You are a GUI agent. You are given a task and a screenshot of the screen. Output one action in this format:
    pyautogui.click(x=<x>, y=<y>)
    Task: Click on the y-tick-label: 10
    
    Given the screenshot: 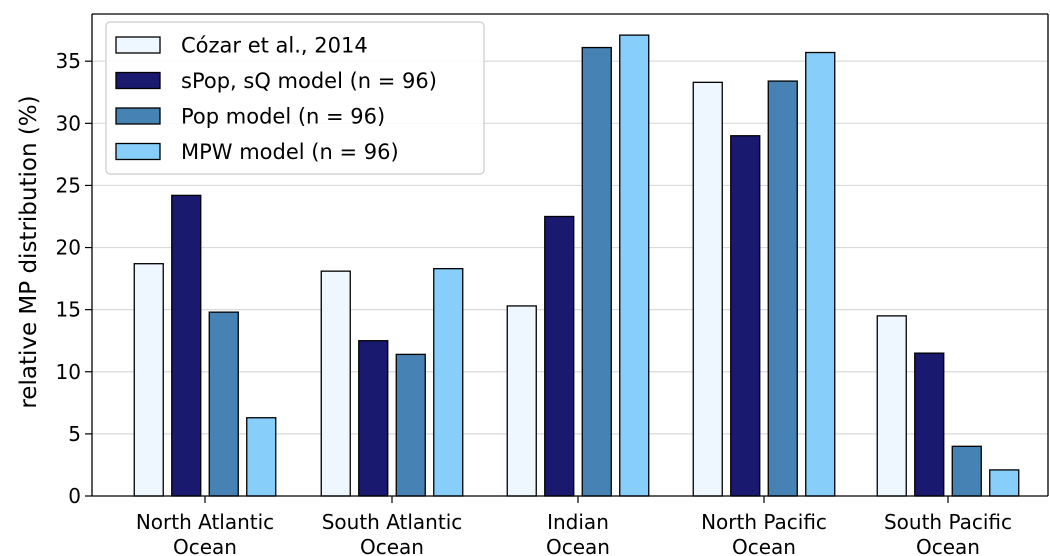 What is the action you would take?
    pyautogui.click(x=68, y=372)
    